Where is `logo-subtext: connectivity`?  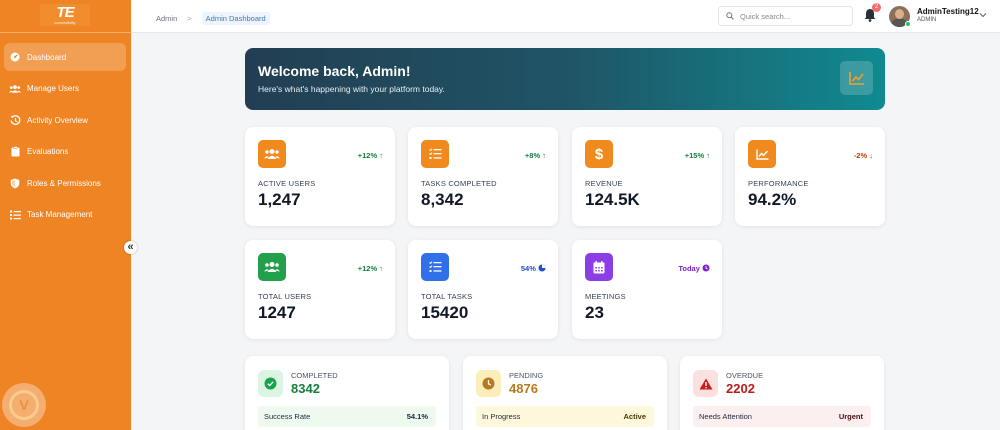 logo-subtext: connectivity is located at coordinates (65, 22).